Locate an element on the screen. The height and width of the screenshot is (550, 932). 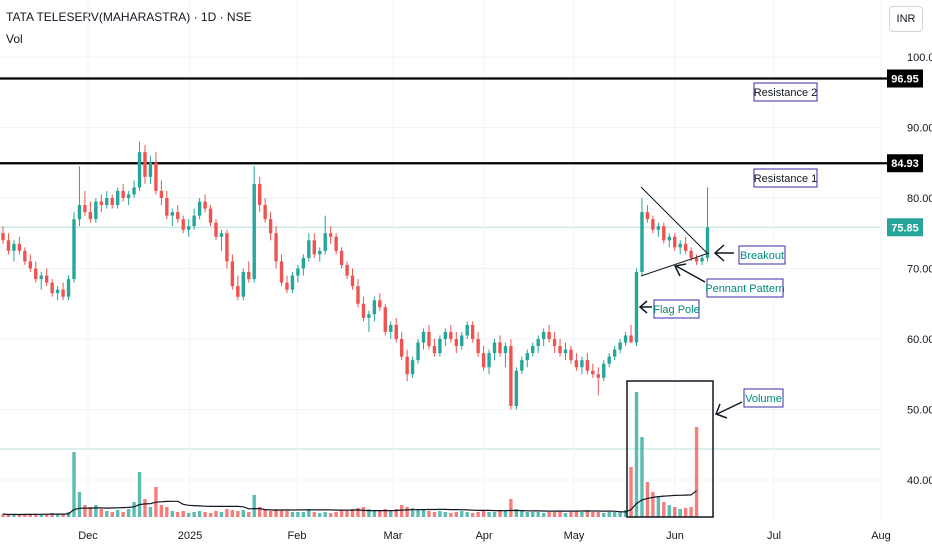
resistance-price-label: 96.95 is located at coordinates (905, 80).